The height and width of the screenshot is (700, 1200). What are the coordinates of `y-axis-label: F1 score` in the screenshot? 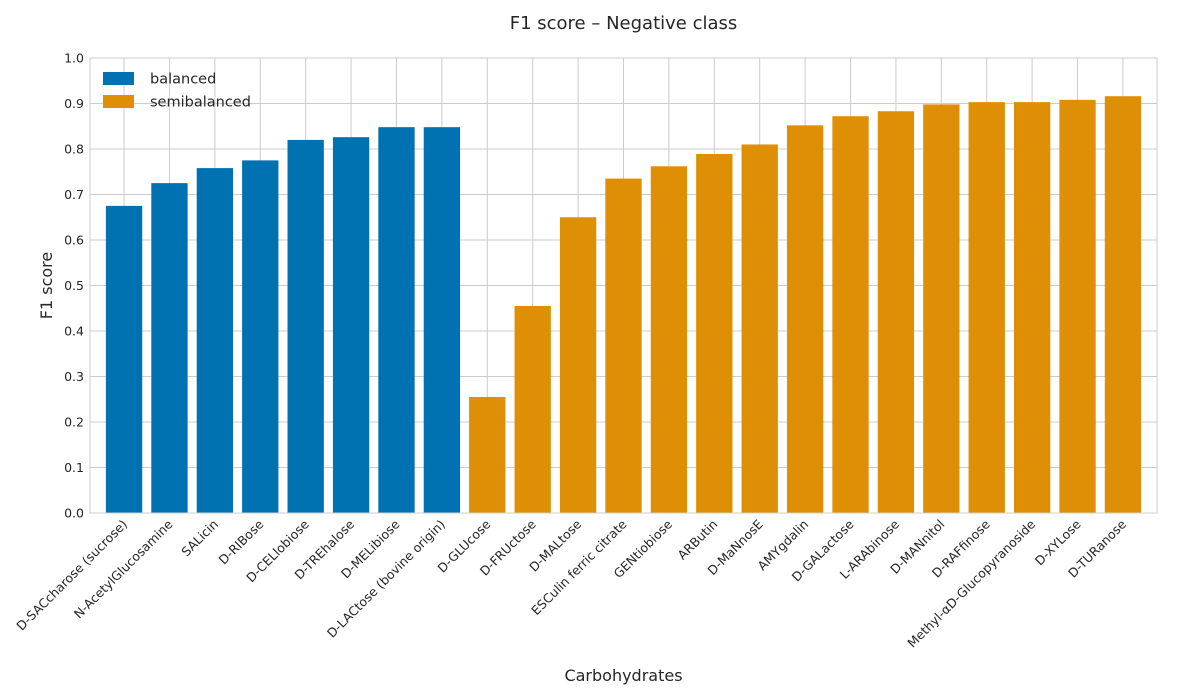 It's located at (46, 285).